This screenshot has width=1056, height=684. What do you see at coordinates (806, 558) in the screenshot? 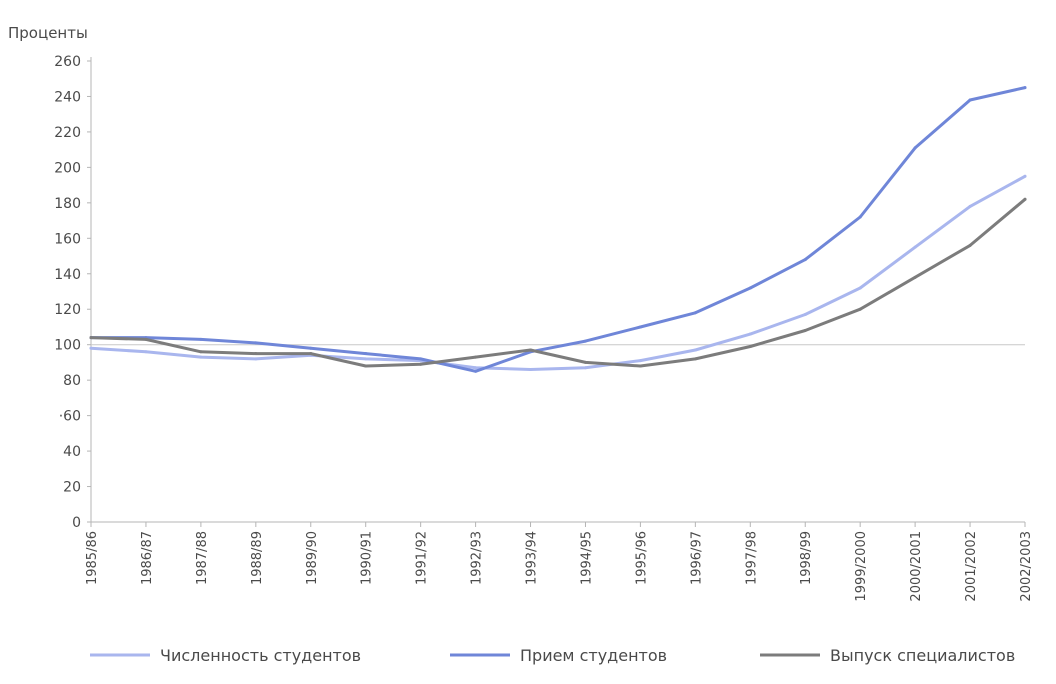
I see `x-tick-label: 1998/99` at bounding box center [806, 558].